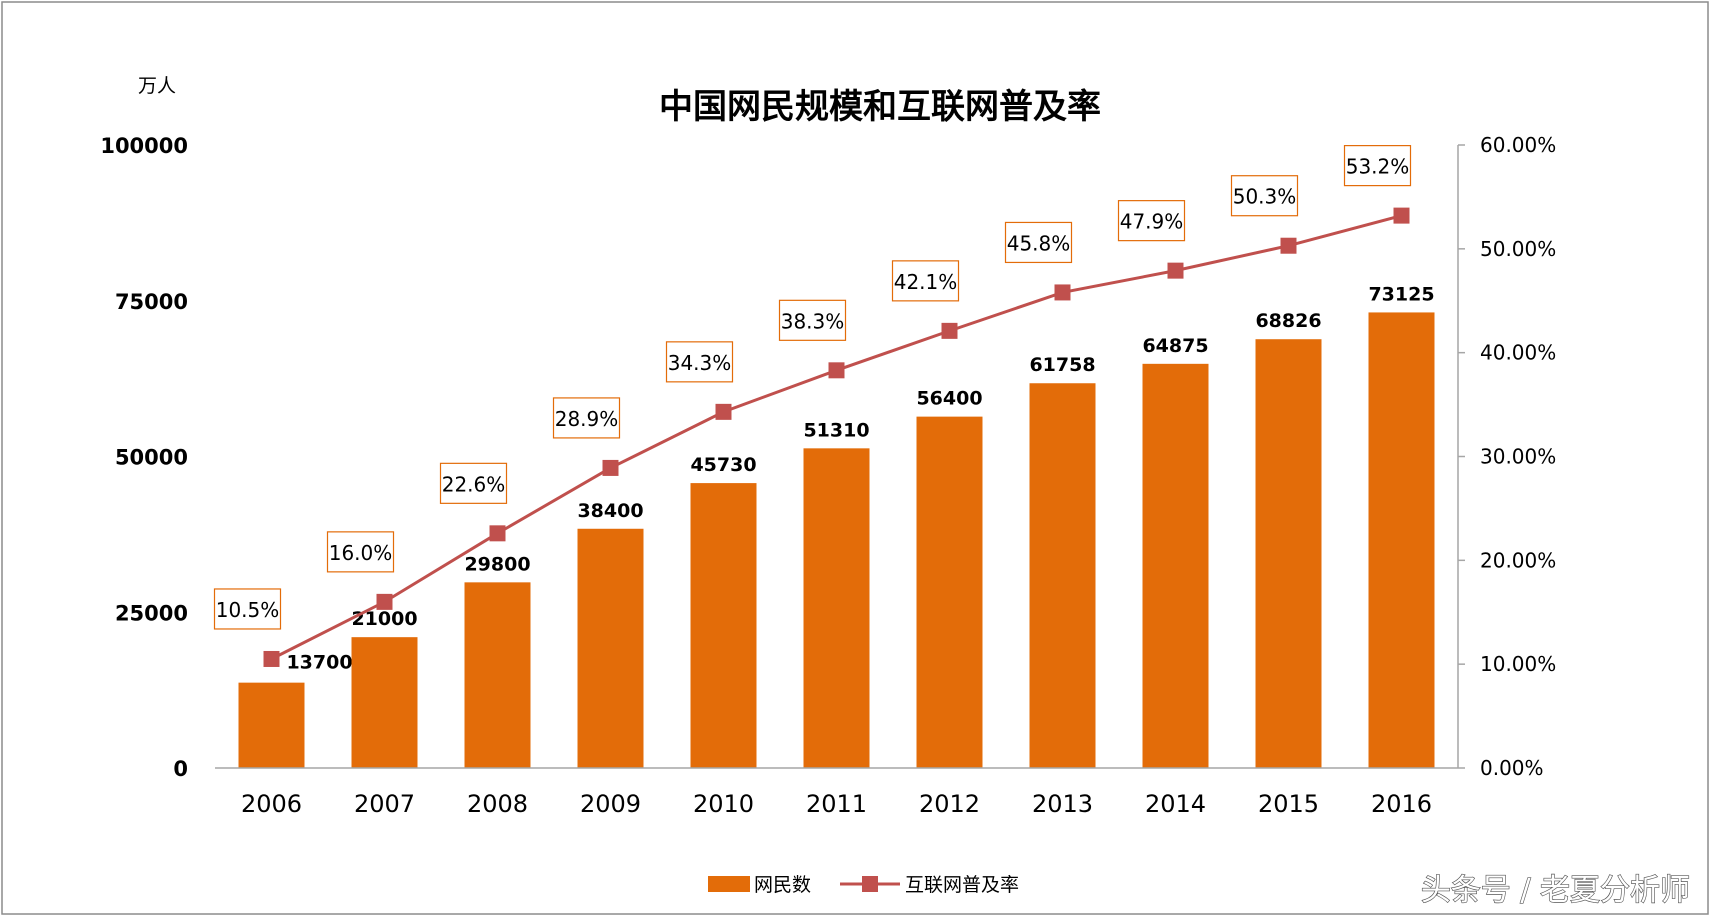  I want to click on rate-data-label: 50.3%, so click(1265, 197).